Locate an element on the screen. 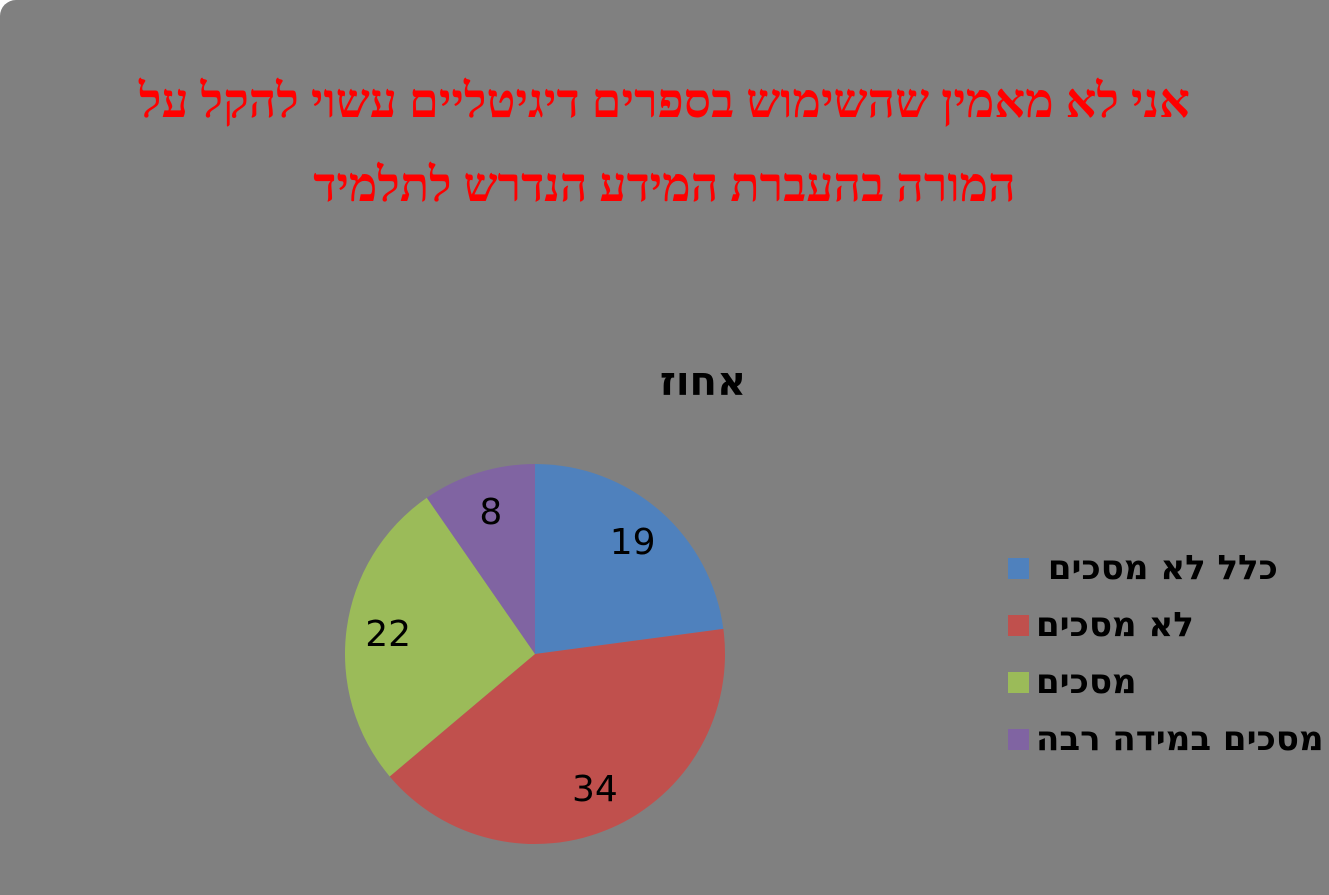  pie-data-label: 8 is located at coordinates (490, 512).